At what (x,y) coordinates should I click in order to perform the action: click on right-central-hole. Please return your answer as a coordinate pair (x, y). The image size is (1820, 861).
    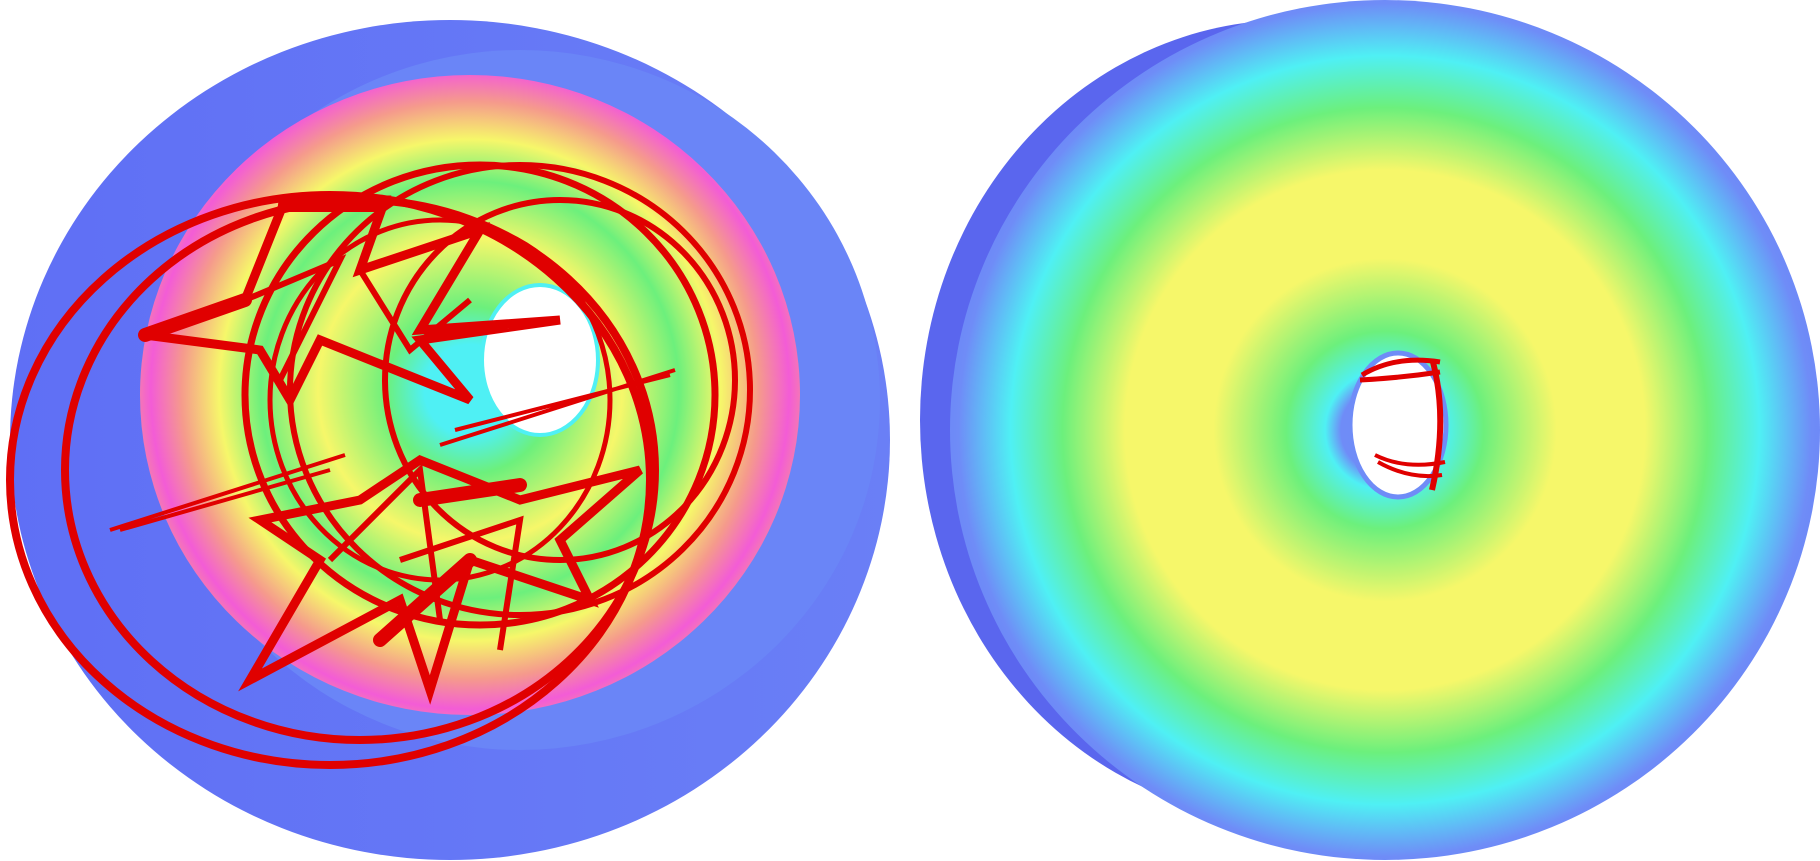
    Looking at the image, I should click on (1398, 425).